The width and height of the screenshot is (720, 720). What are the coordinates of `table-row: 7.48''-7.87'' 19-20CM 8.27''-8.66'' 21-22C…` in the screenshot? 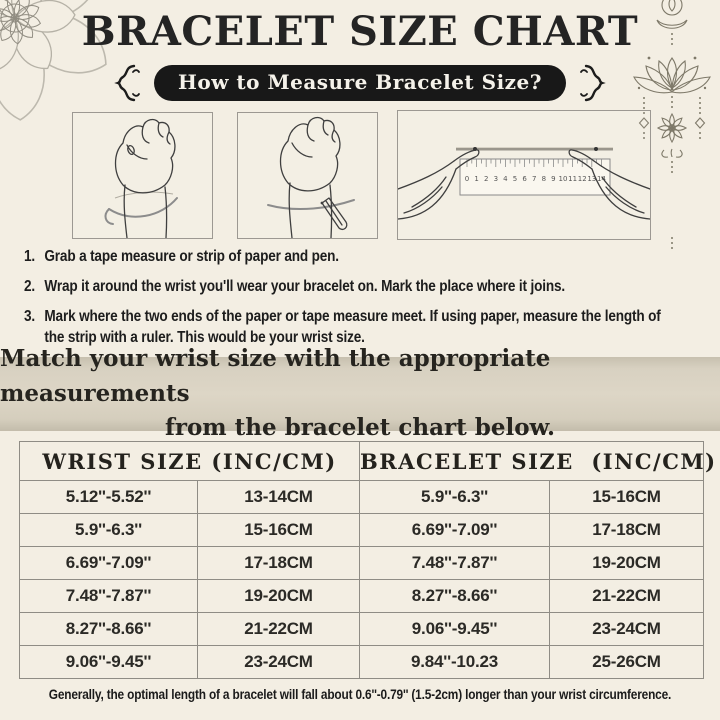 It's located at (362, 596).